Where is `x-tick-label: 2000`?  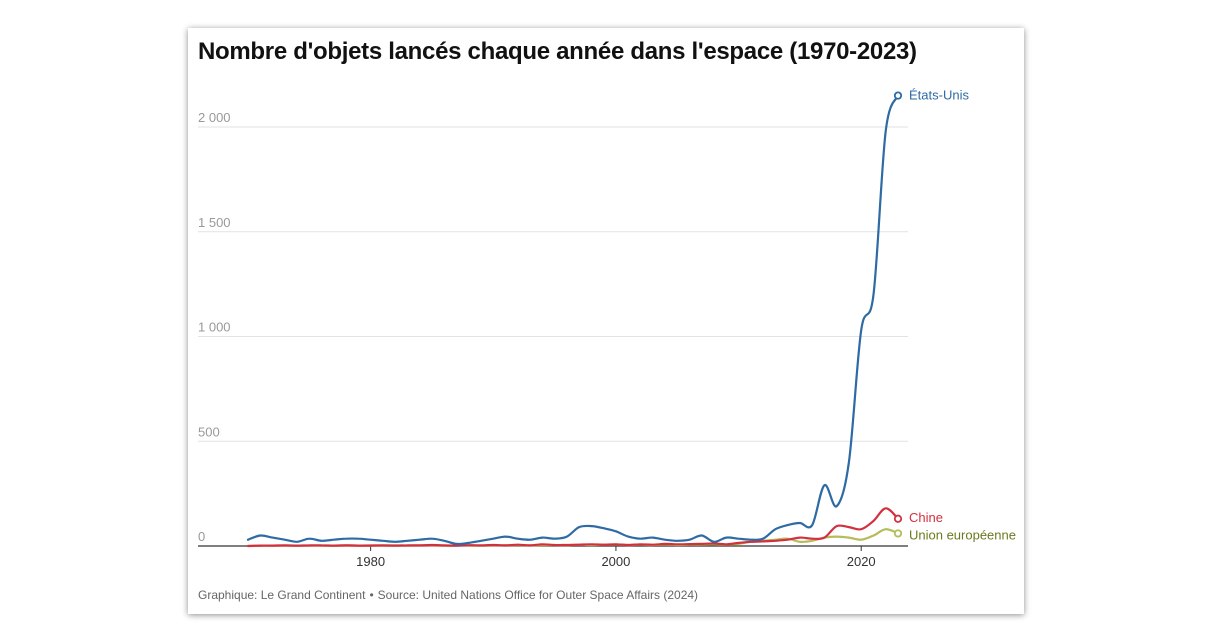
x-tick-label: 2000 is located at coordinates (615, 561).